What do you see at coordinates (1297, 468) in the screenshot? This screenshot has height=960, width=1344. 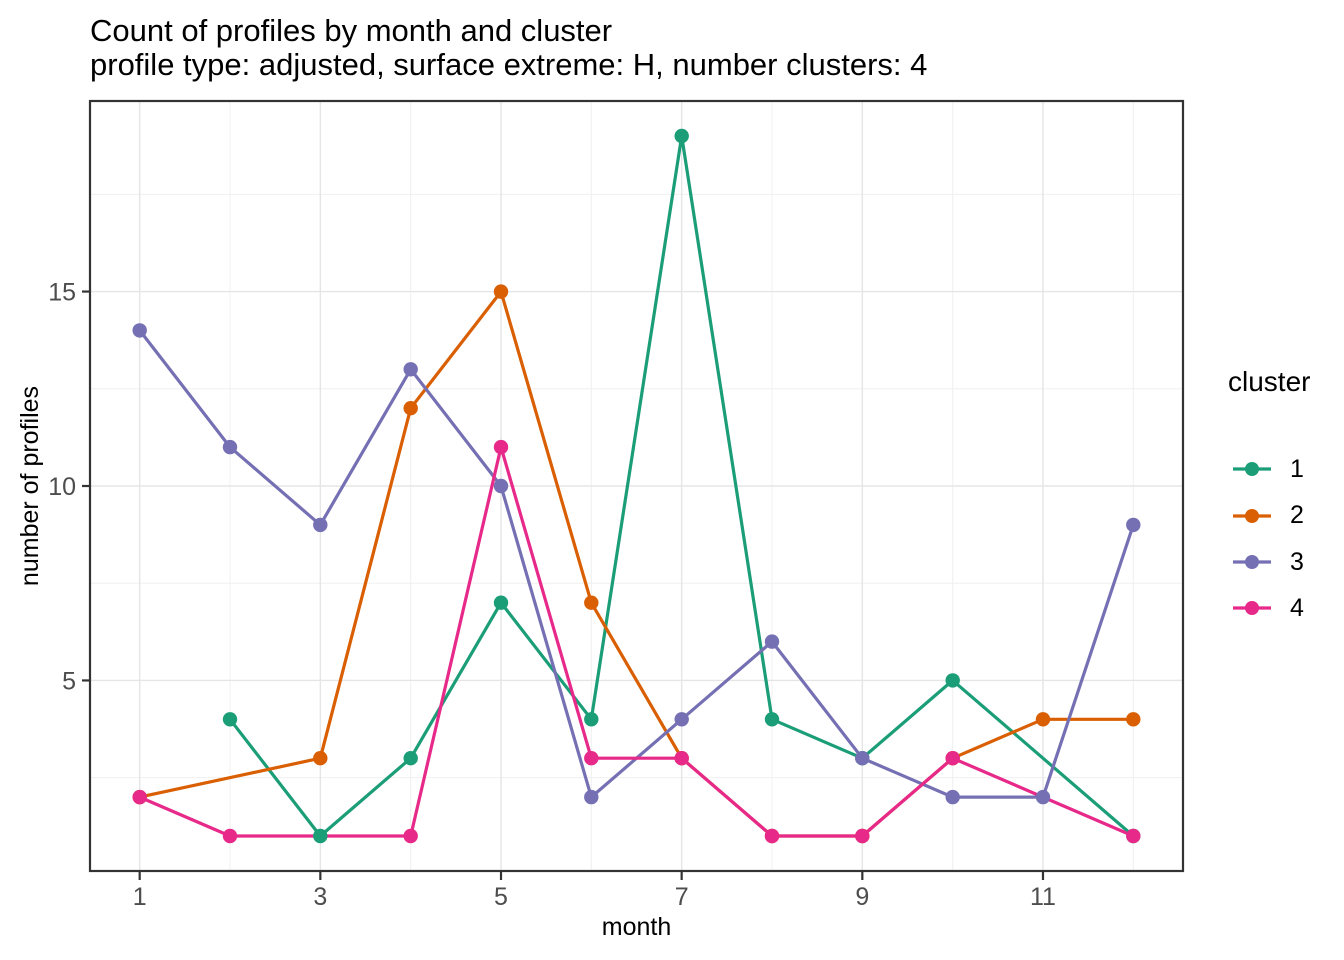 I see `legend-entry-label: 1` at bounding box center [1297, 468].